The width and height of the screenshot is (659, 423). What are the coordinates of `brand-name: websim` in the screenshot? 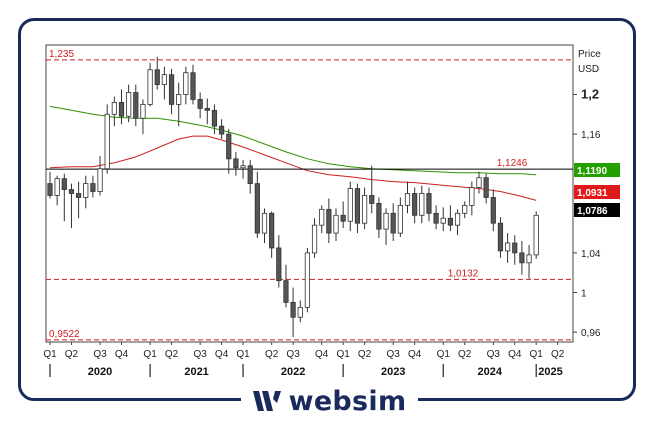 It's located at (347, 401).